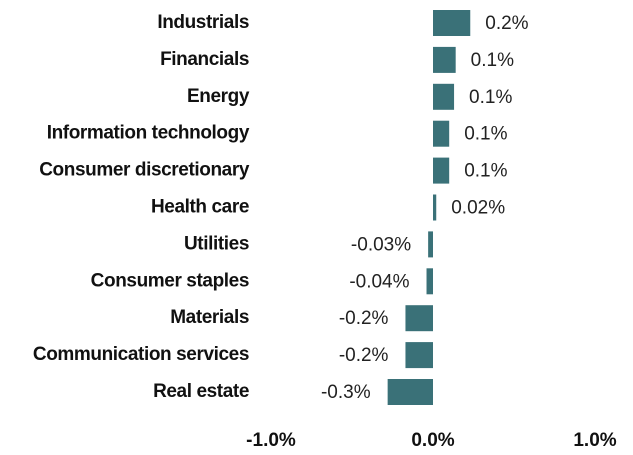 This screenshot has width=633, height=455. What do you see at coordinates (141, 354) in the screenshot?
I see `category-label: Communication services` at bounding box center [141, 354].